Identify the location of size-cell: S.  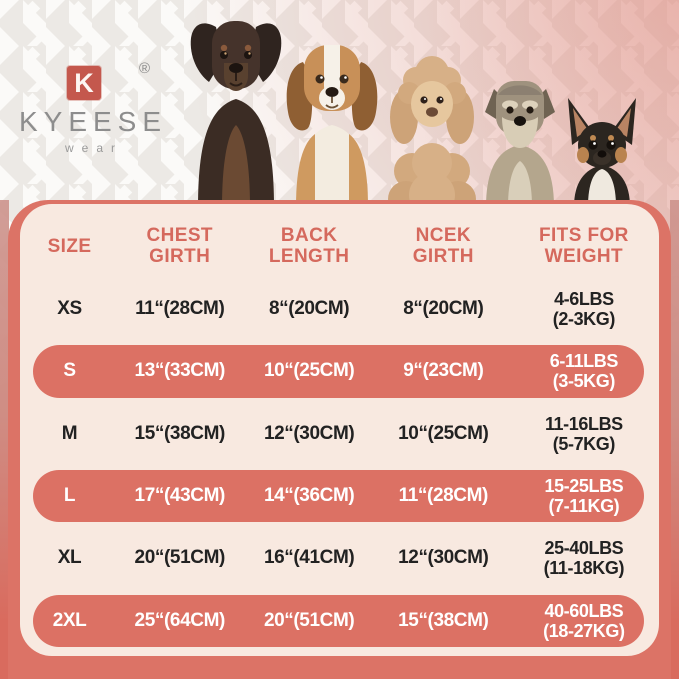
(69, 371).